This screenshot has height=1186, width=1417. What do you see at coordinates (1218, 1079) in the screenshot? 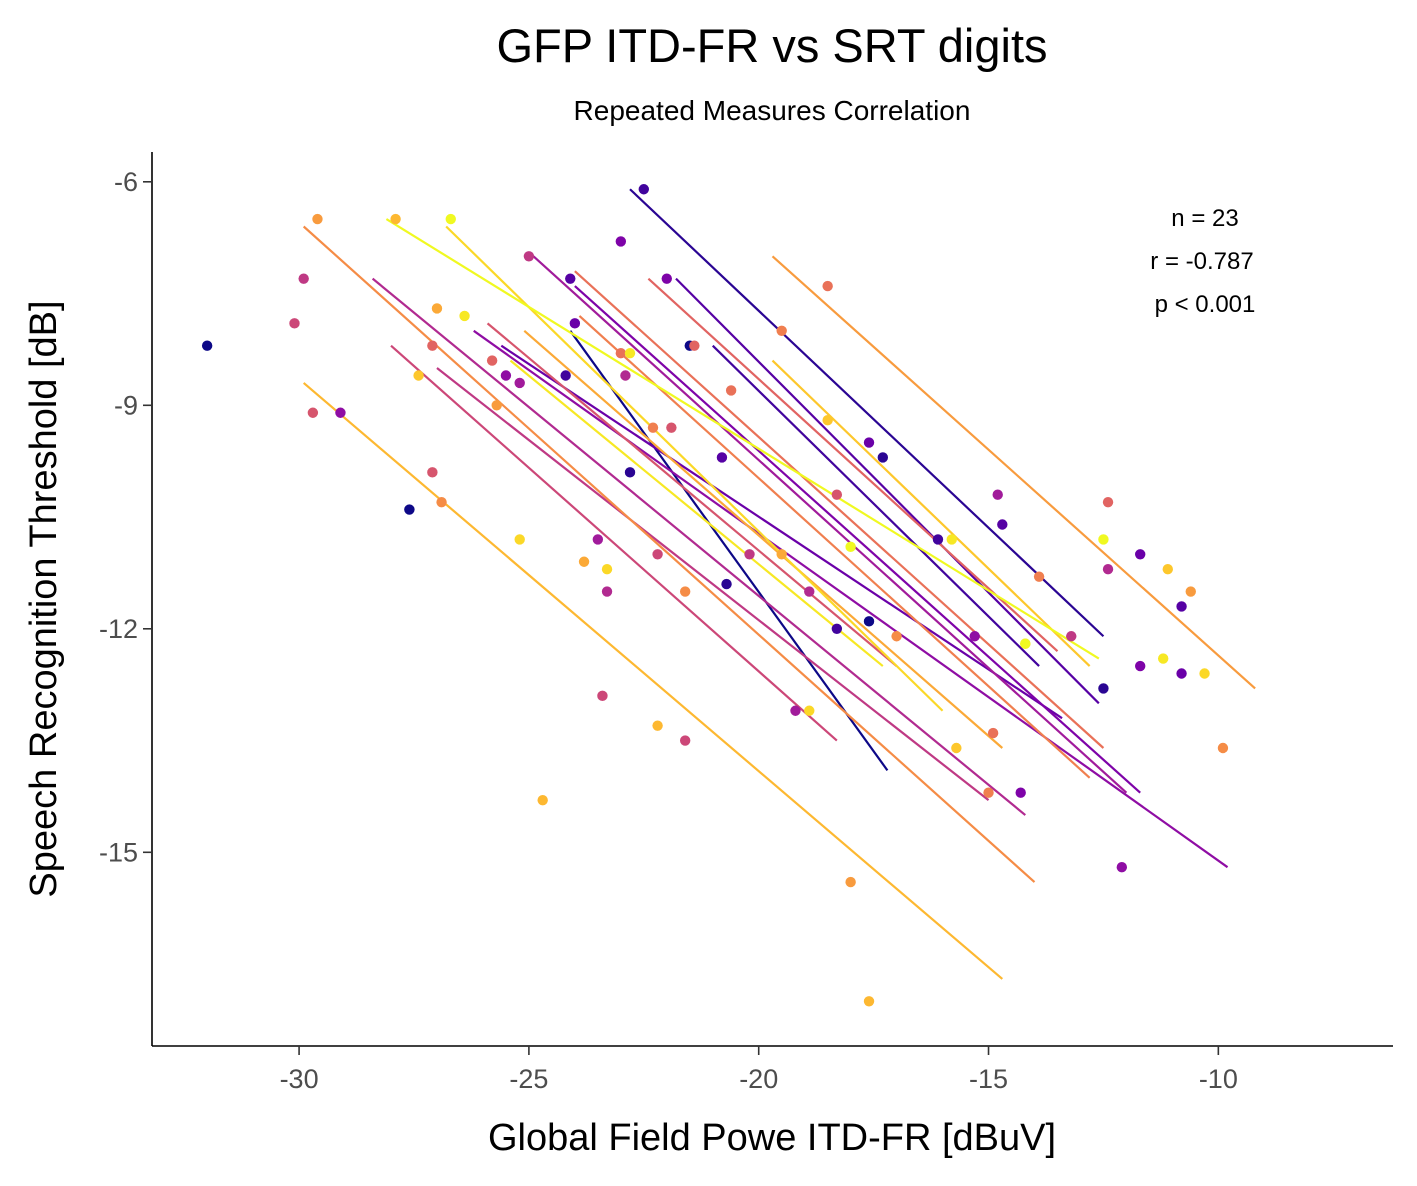
I see `x-tick-label: -10` at bounding box center [1218, 1079].